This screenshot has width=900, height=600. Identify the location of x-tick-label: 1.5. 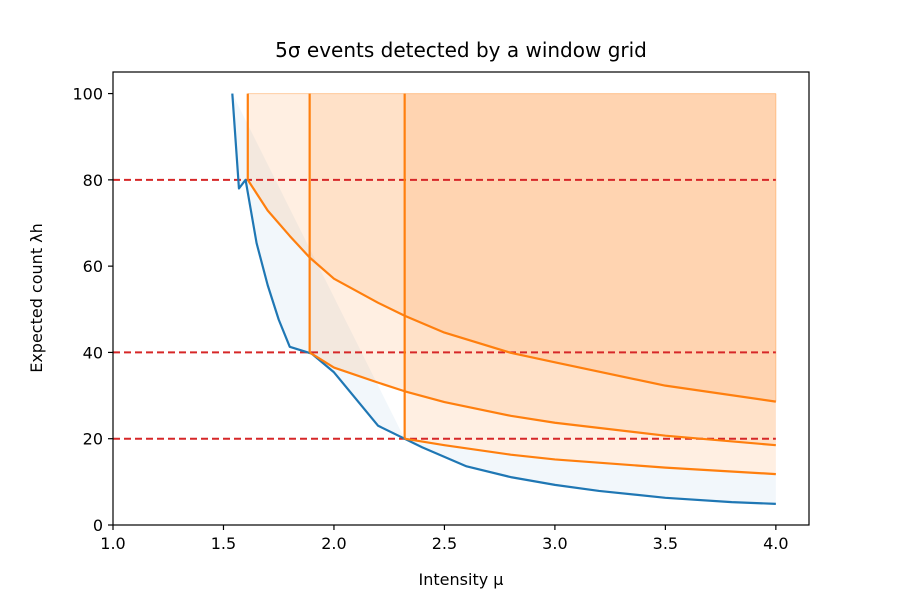
(223, 543).